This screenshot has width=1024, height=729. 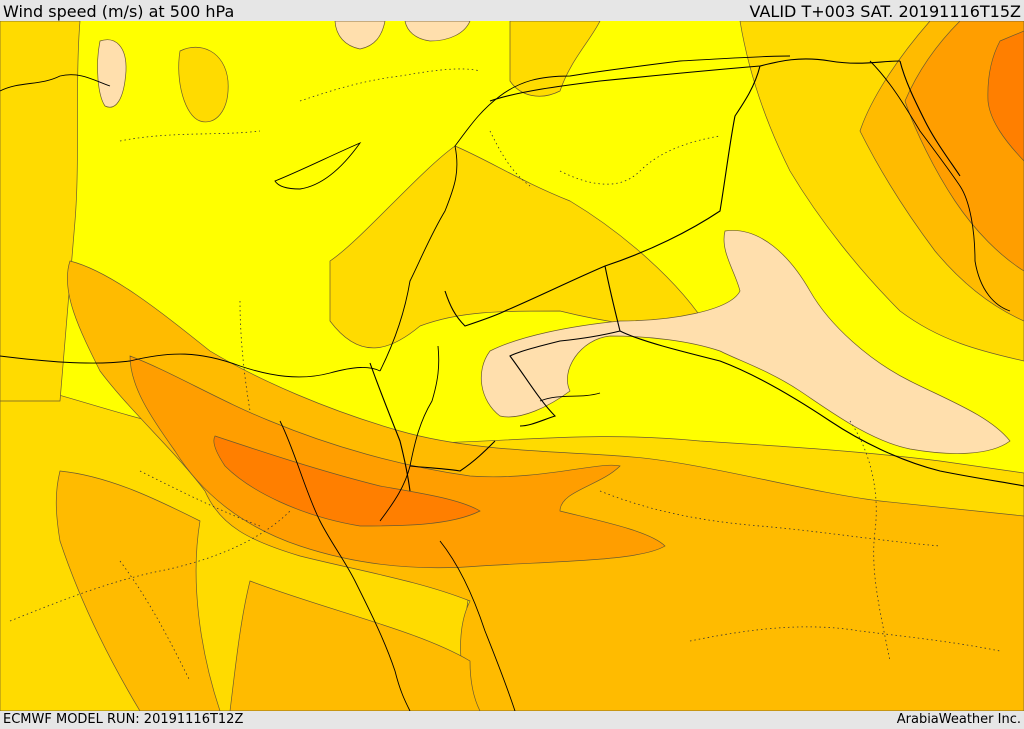 I want to click on valid-time: VALID T+003 SAT. 20191116T15Z, so click(x=885, y=11).